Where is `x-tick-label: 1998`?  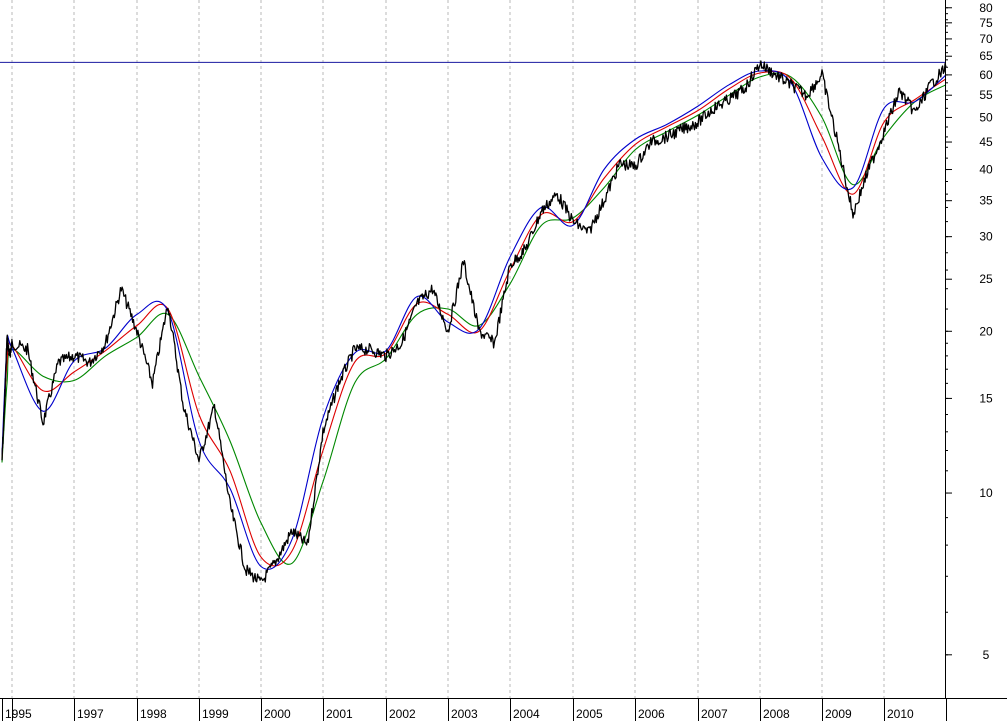 x-tick-label: 1998 is located at coordinates (153, 714).